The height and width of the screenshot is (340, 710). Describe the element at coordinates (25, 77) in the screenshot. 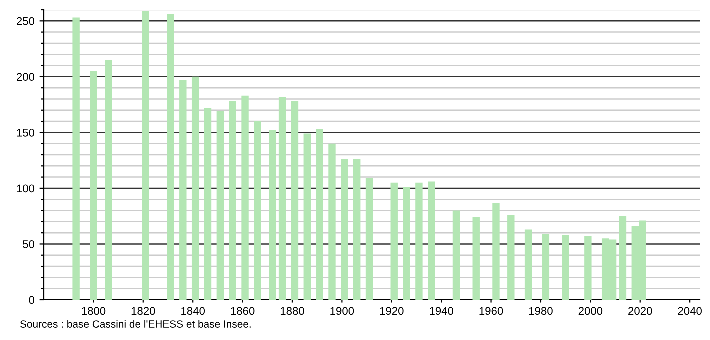

I see `y-tick-label: 200` at that location.